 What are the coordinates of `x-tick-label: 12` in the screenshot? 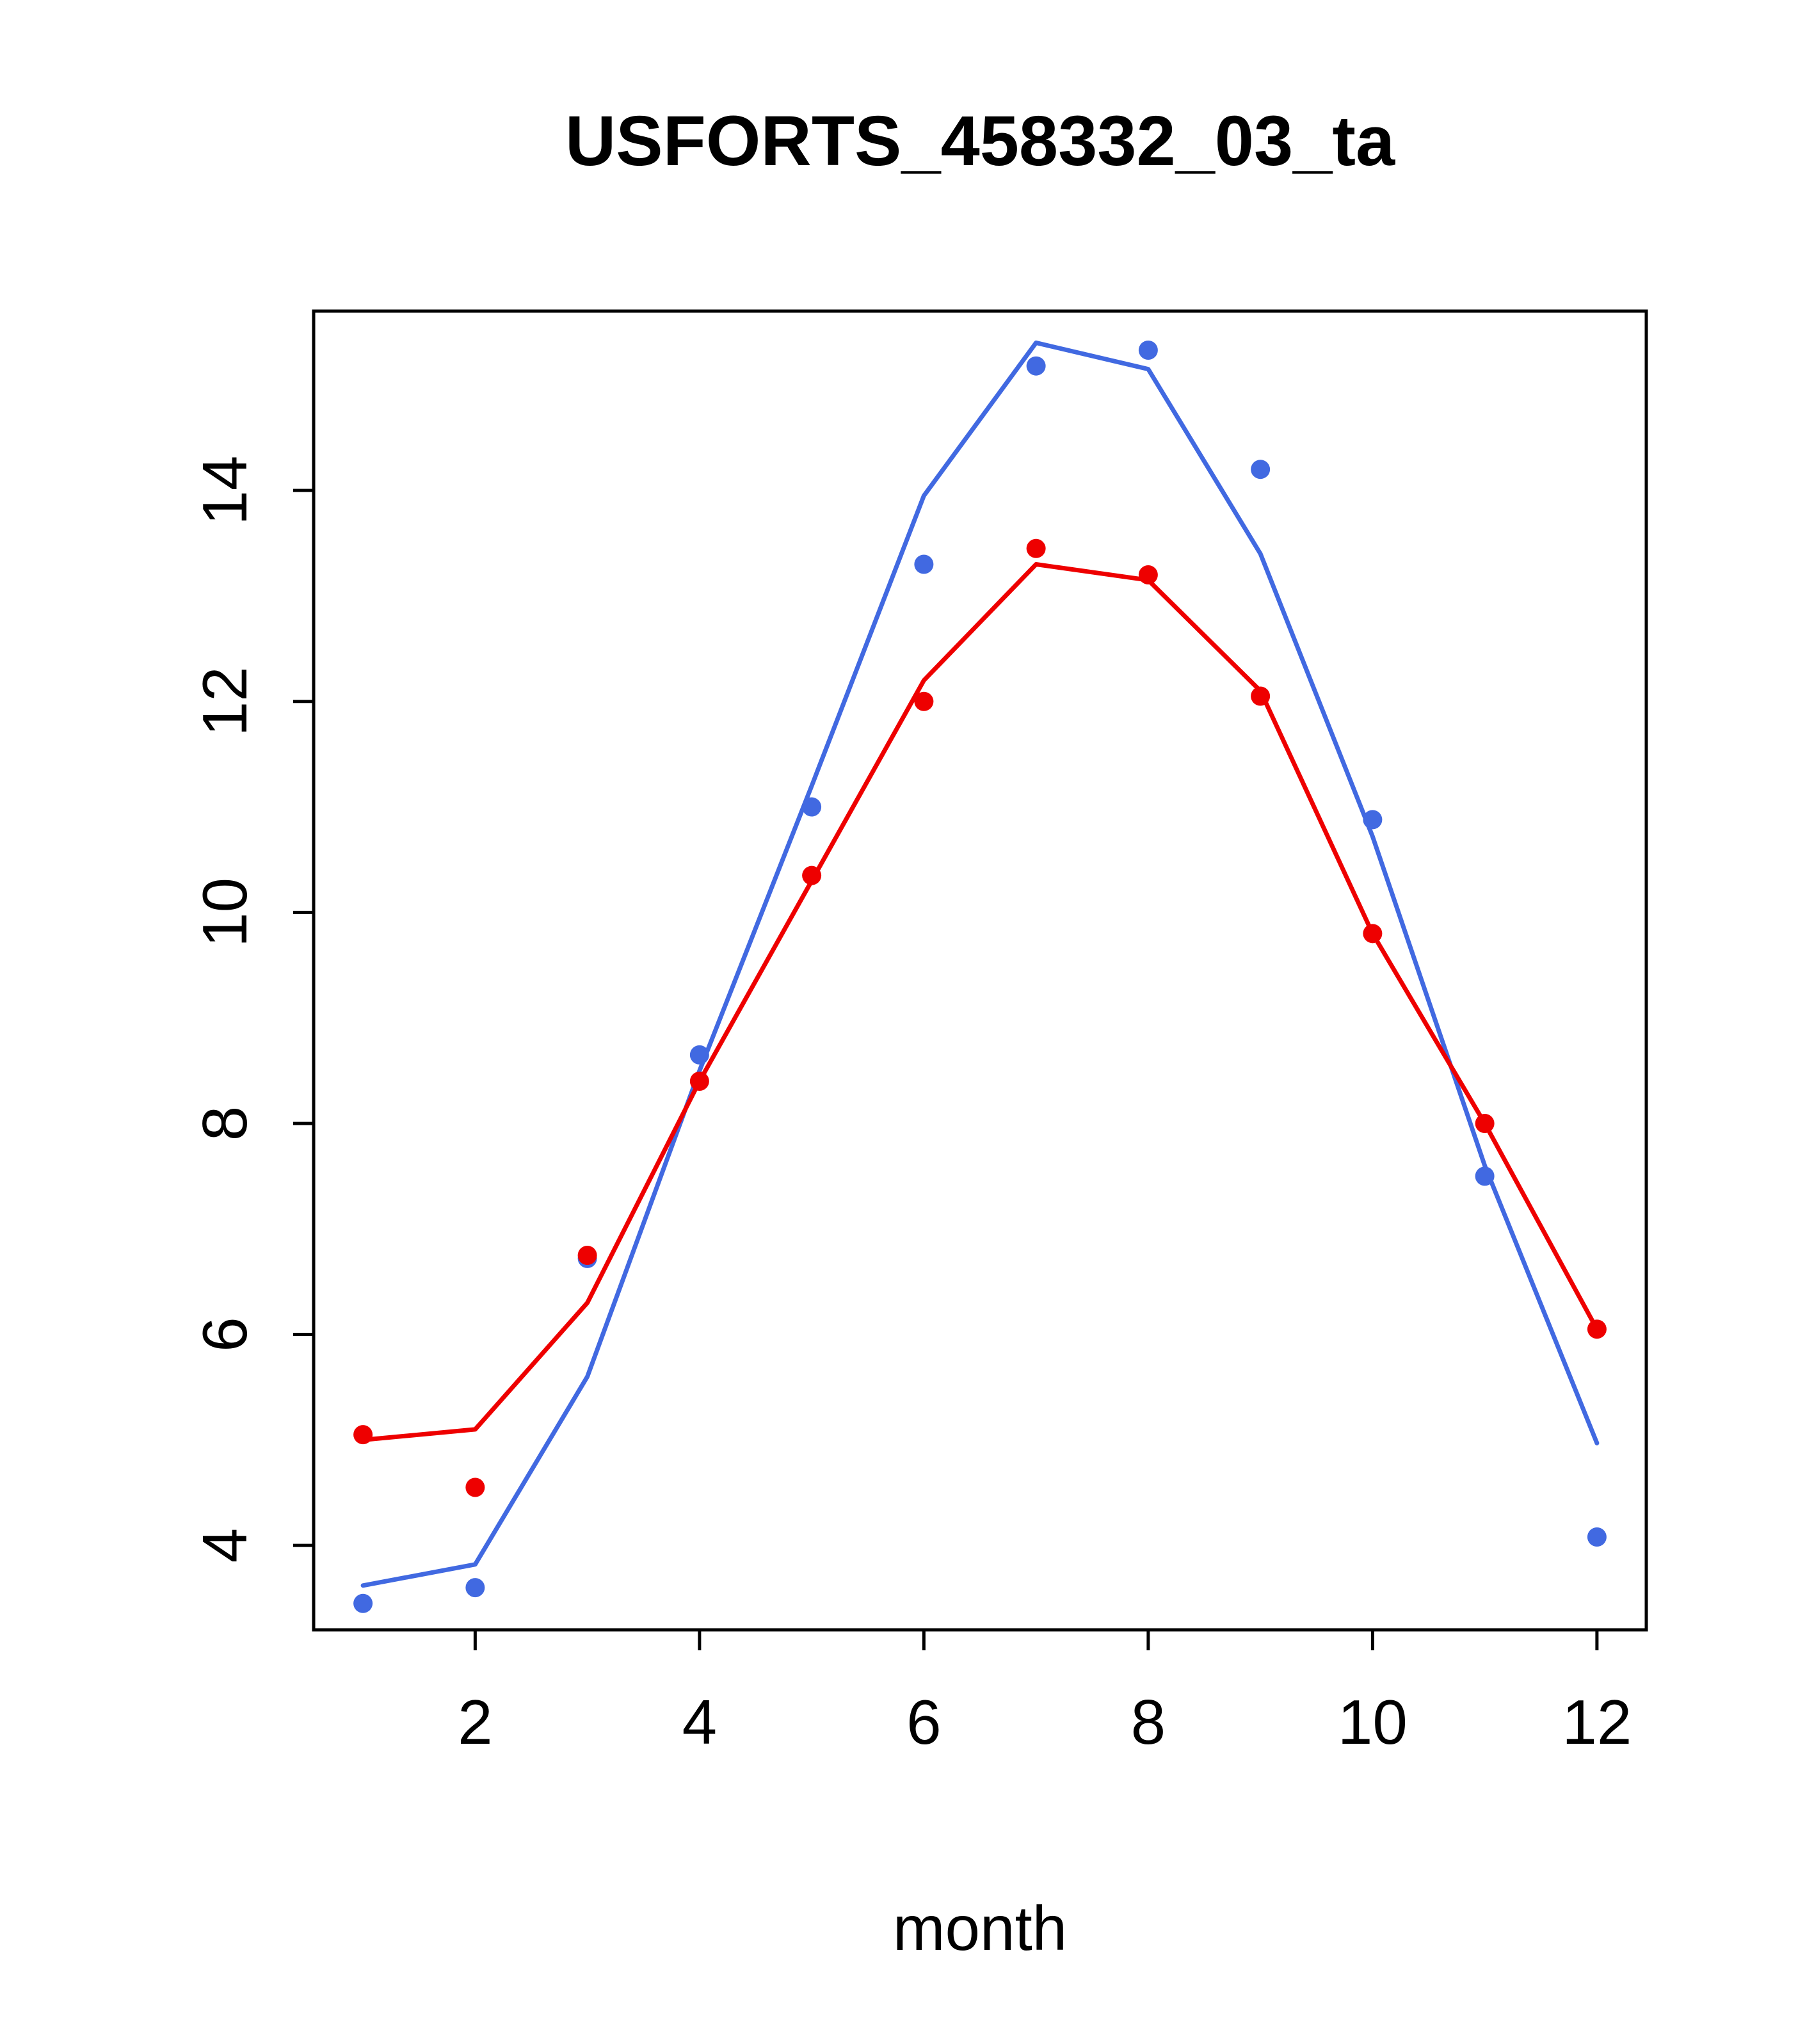 It's located at (1597, 1722).